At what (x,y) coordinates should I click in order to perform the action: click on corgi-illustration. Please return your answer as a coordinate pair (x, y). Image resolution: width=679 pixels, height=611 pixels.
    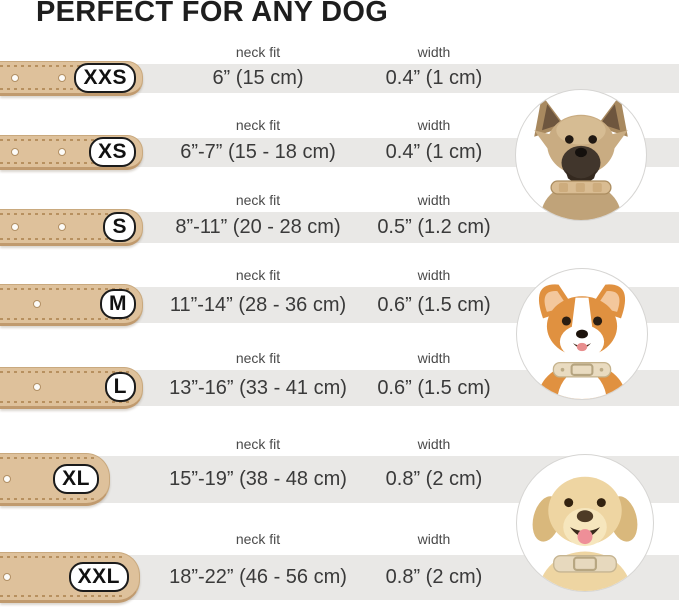
    Looking at the image, I should click on (582, 341).